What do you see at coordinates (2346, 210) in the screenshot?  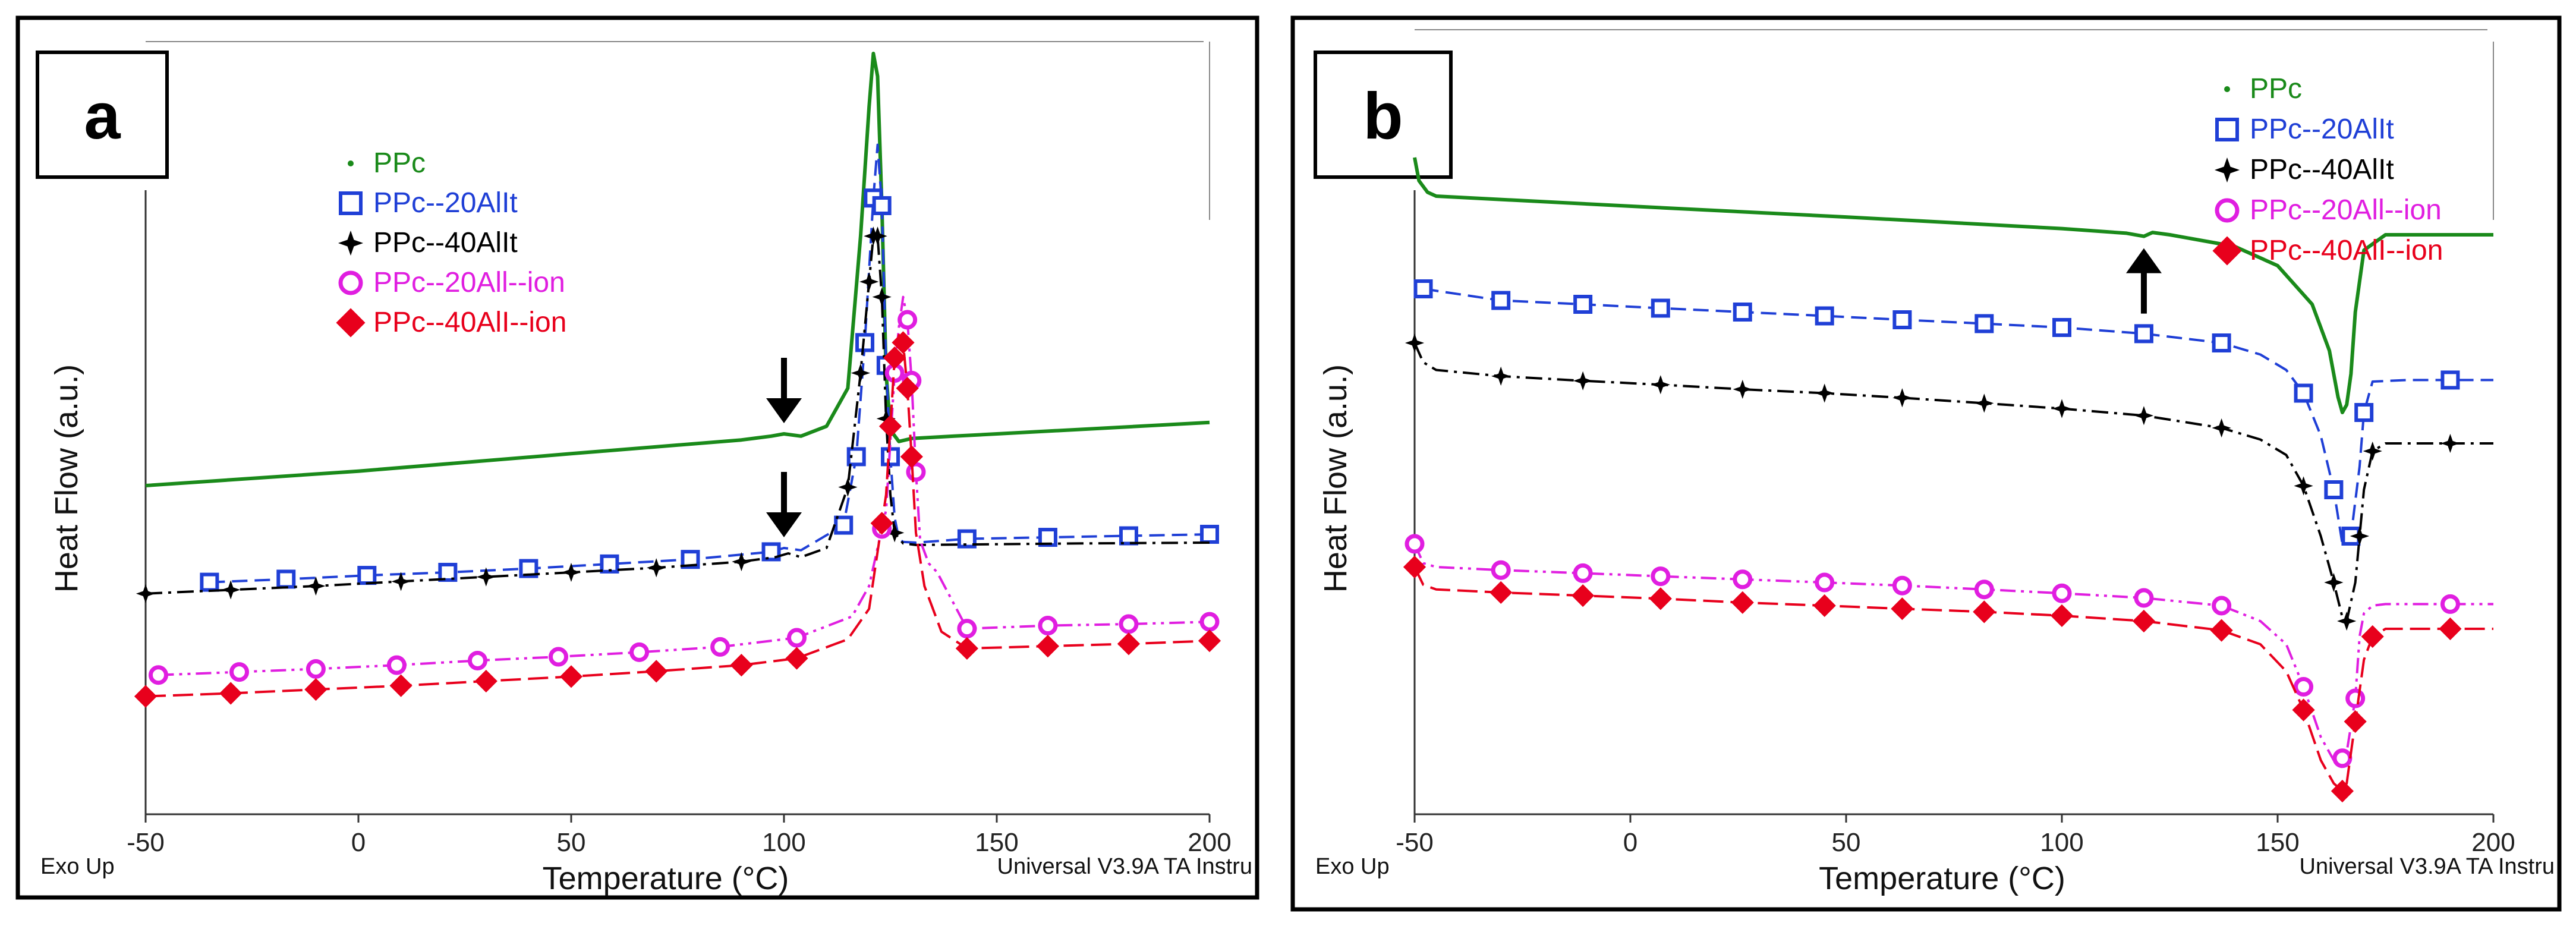 I see `legend-label: PPc--20All--ion` at bounding box center [2346, 210].